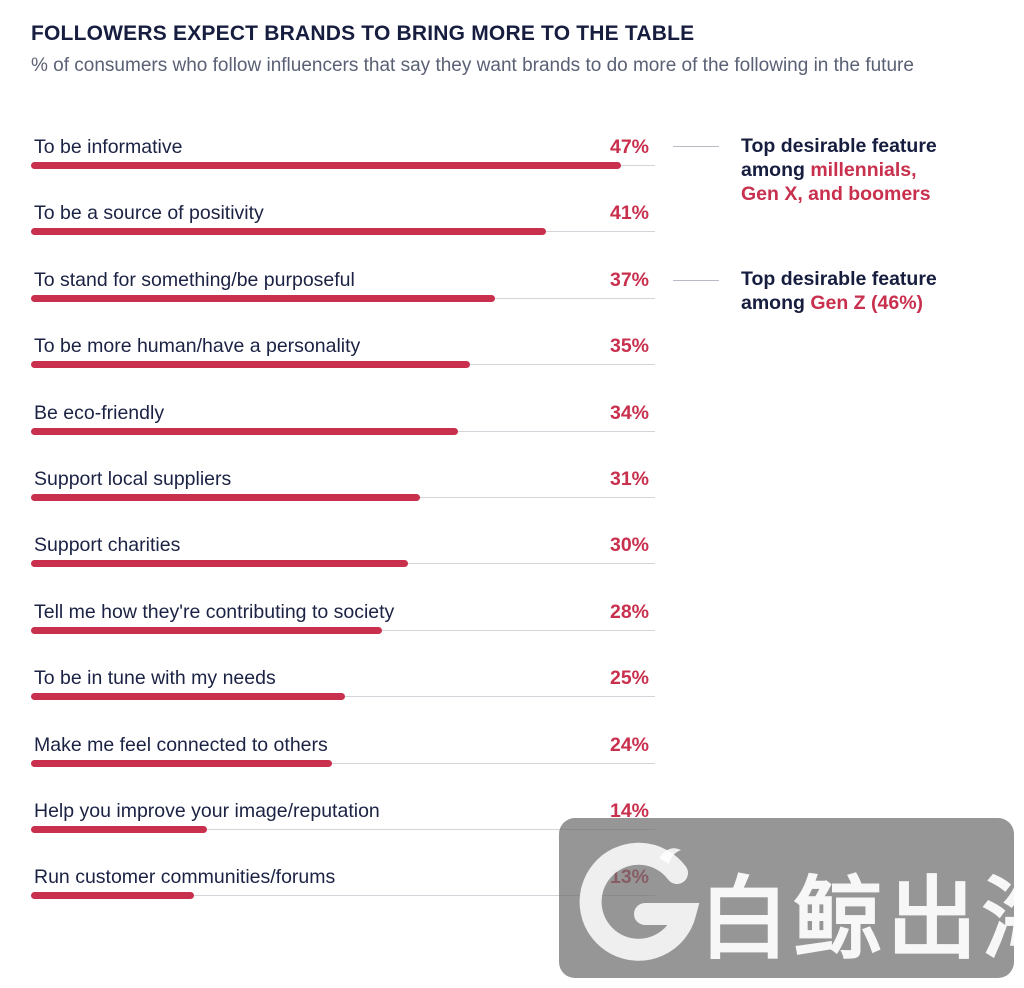  I want to click on chart-row: Support local suppliers 31%, so click(343, 496).